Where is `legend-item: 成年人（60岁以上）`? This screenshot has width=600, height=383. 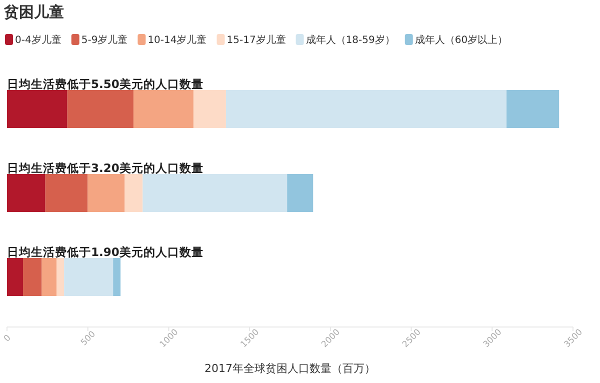 legend-item: 成年人（60岁以上） is located at coordinates (456, 40).